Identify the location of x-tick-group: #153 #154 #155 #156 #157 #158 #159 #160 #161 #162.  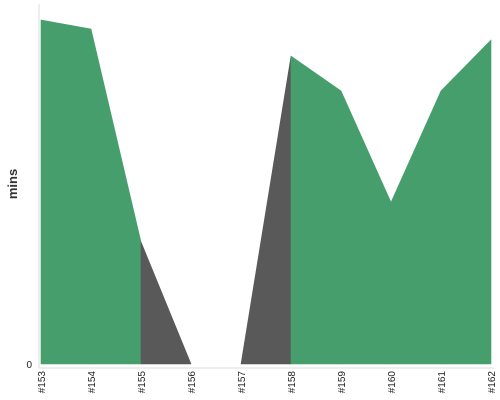
(267, 382).